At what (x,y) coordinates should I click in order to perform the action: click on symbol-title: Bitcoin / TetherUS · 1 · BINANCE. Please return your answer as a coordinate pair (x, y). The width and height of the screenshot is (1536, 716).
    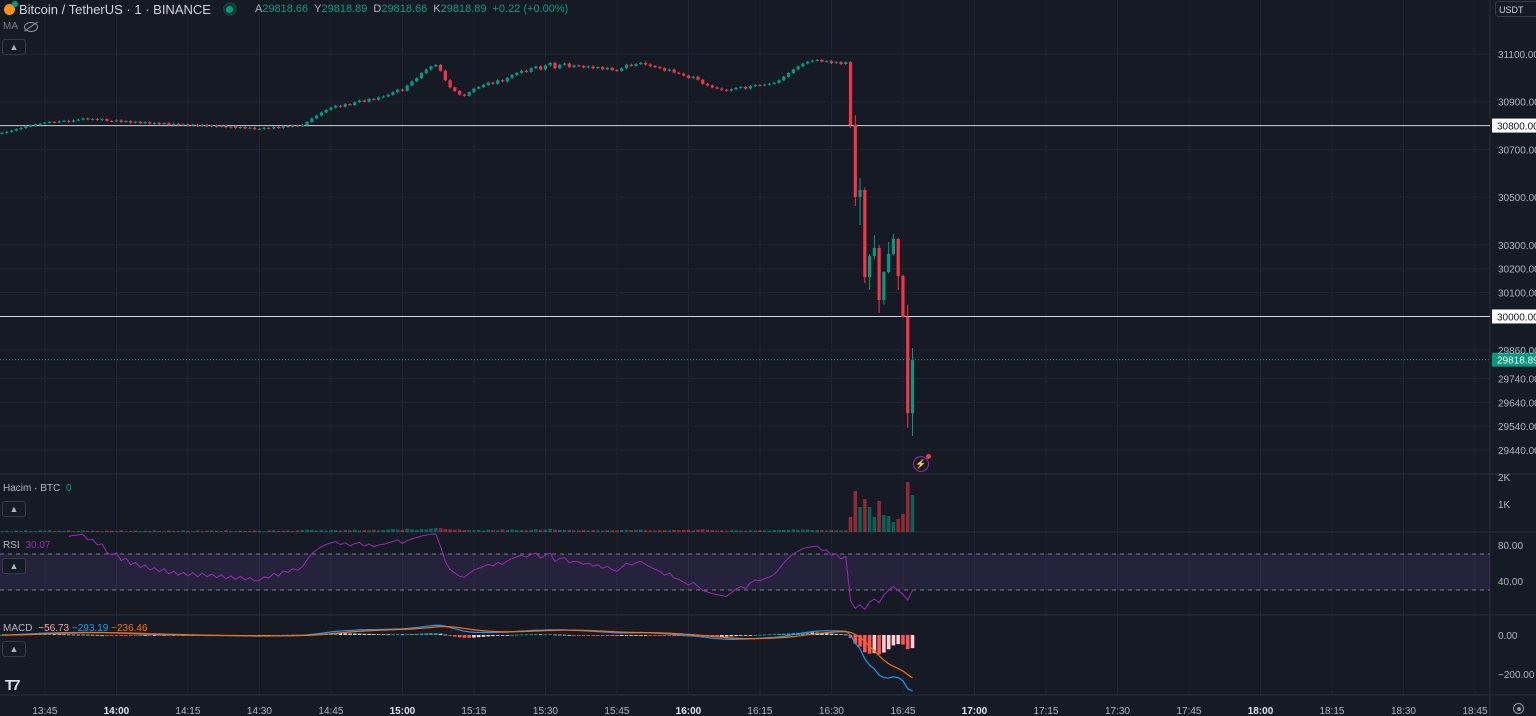
    Looking at the image, I should click on (115, 9).